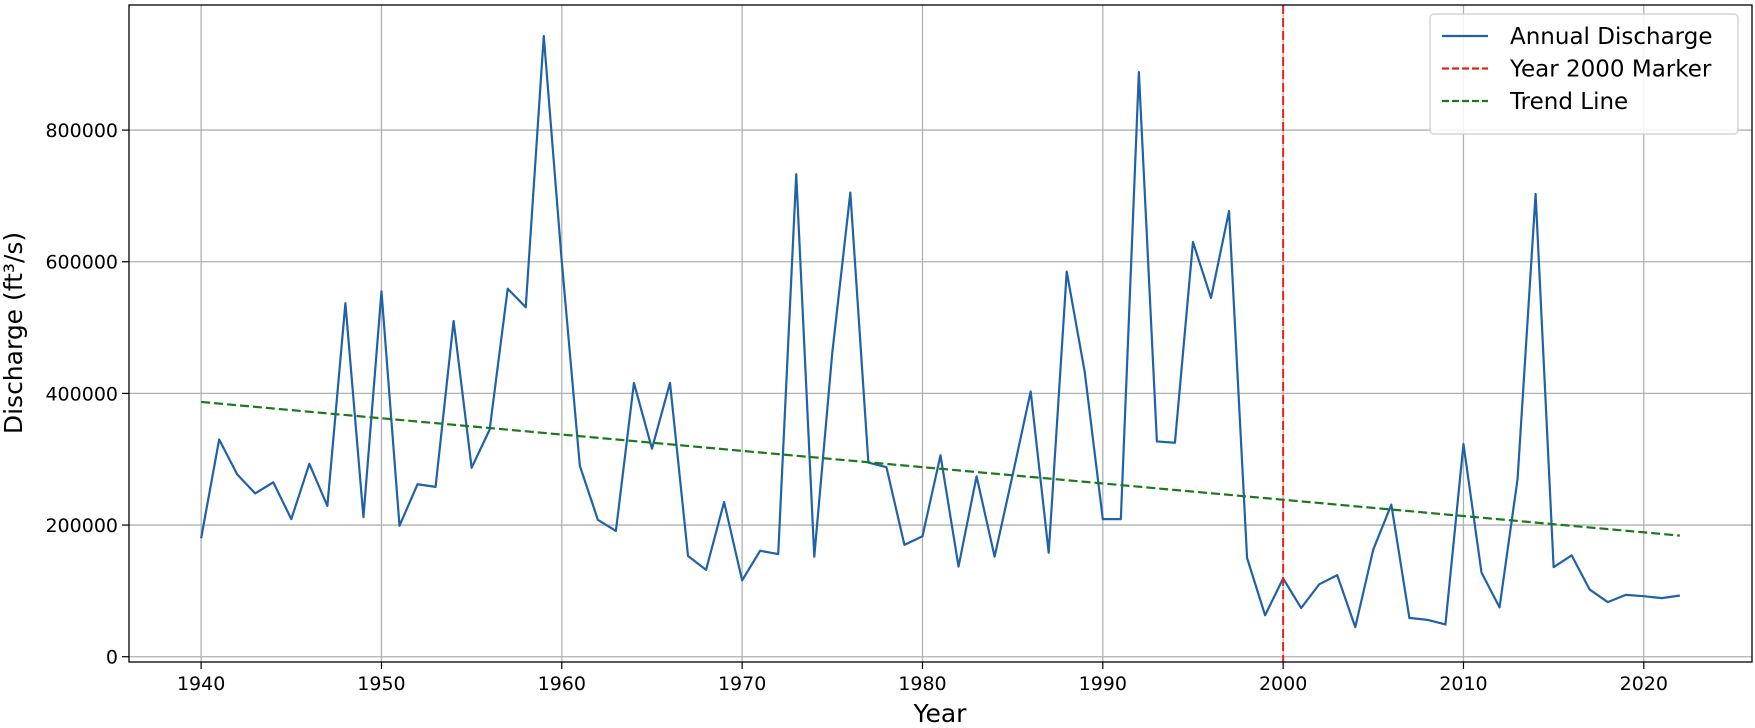  Describe the element at coordinates (112, 658) in the screenshot. I see `y-tick-label: 0` at that location.